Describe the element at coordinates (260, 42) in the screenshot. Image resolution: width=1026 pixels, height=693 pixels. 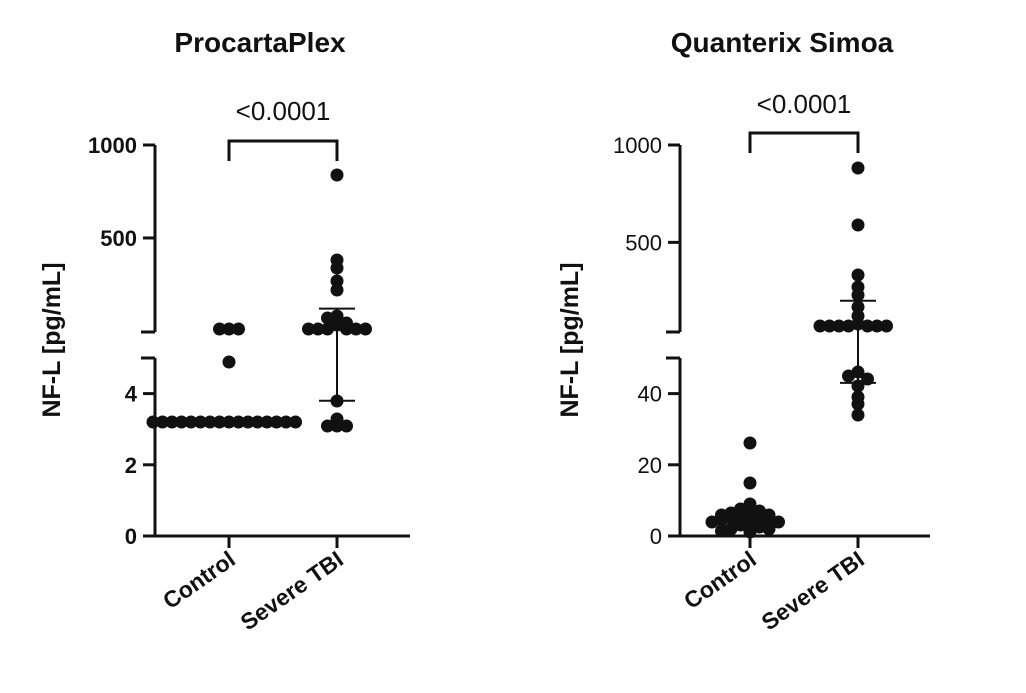
I see `chart-title: ProcartaPlex` at that location.